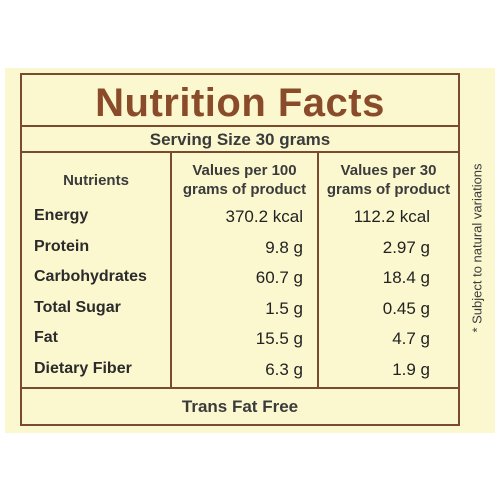 This screenshot has height=500, width=500. What do you see at coordinates (264, 216) in the screenshot?
I see `nutrient-value: 370.2 kcal` at bounding box center [264, 216].